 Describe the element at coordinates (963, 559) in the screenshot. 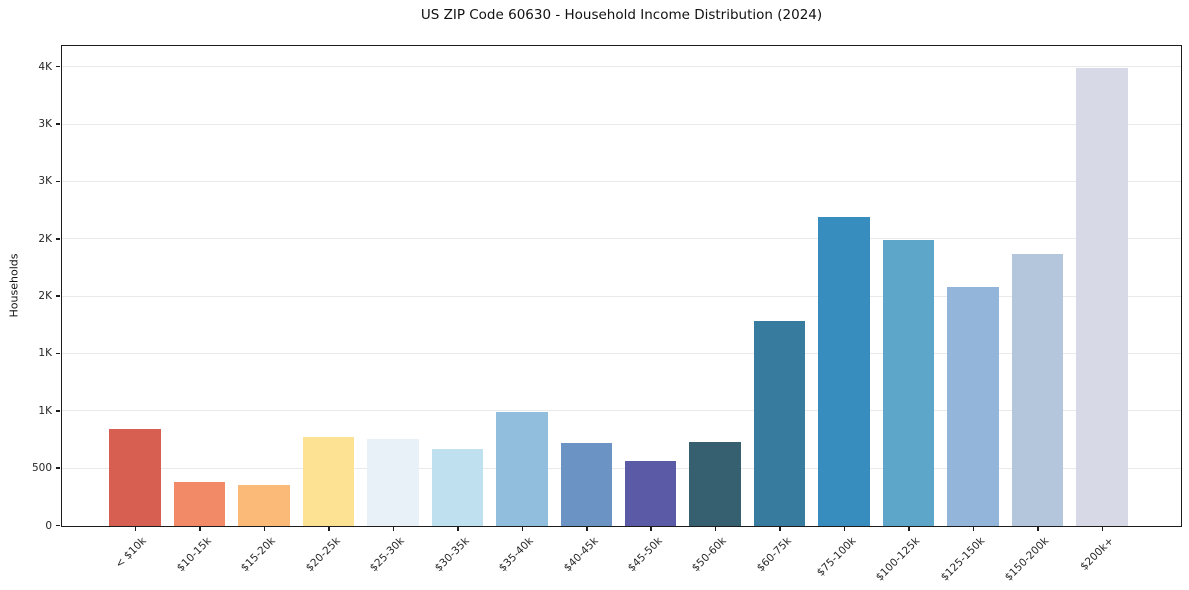

I see `x-tick-label-13: $125-150k` at that location.